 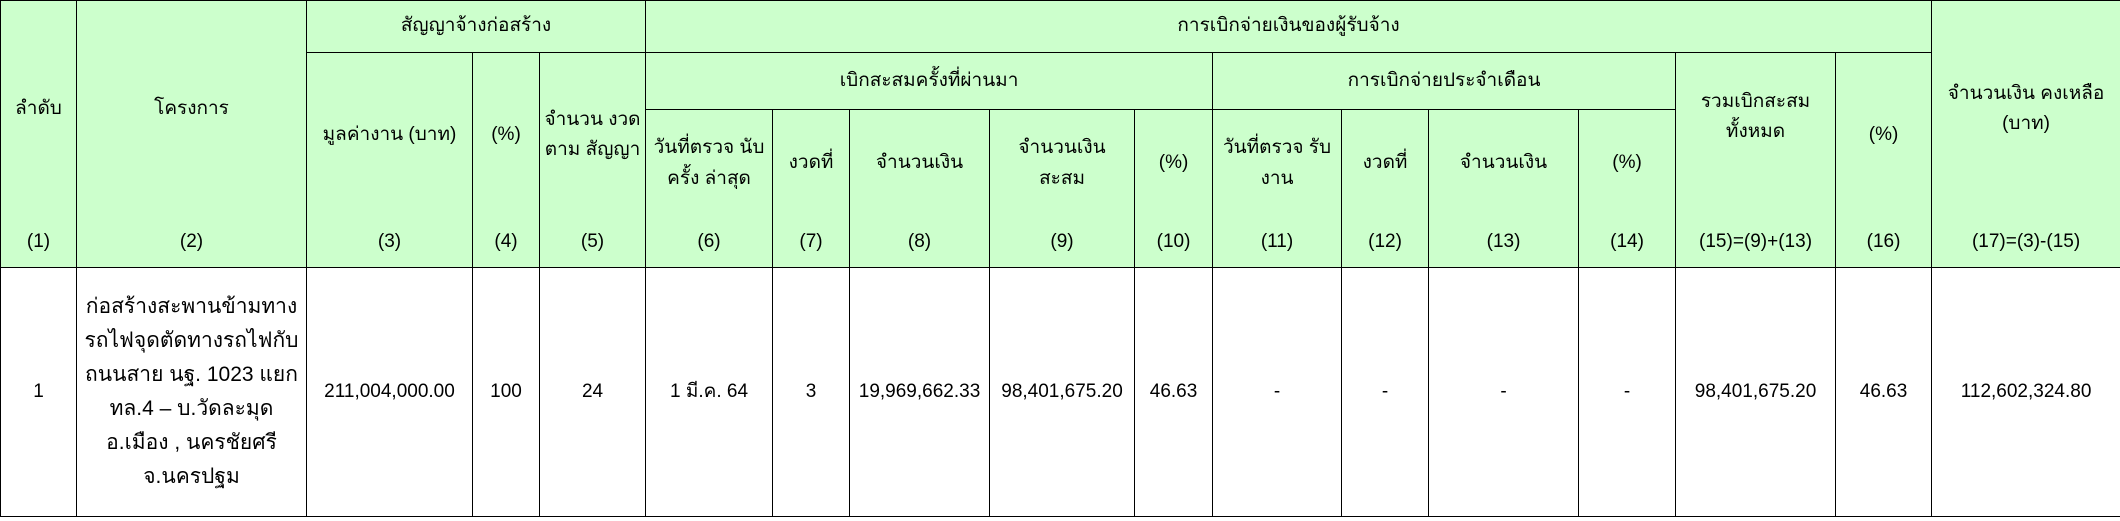 What do you see at coordinates (1884, 160) in the screenshot?
I see `header-col-16: (%) (16)` at bounding box center [1884, 160].